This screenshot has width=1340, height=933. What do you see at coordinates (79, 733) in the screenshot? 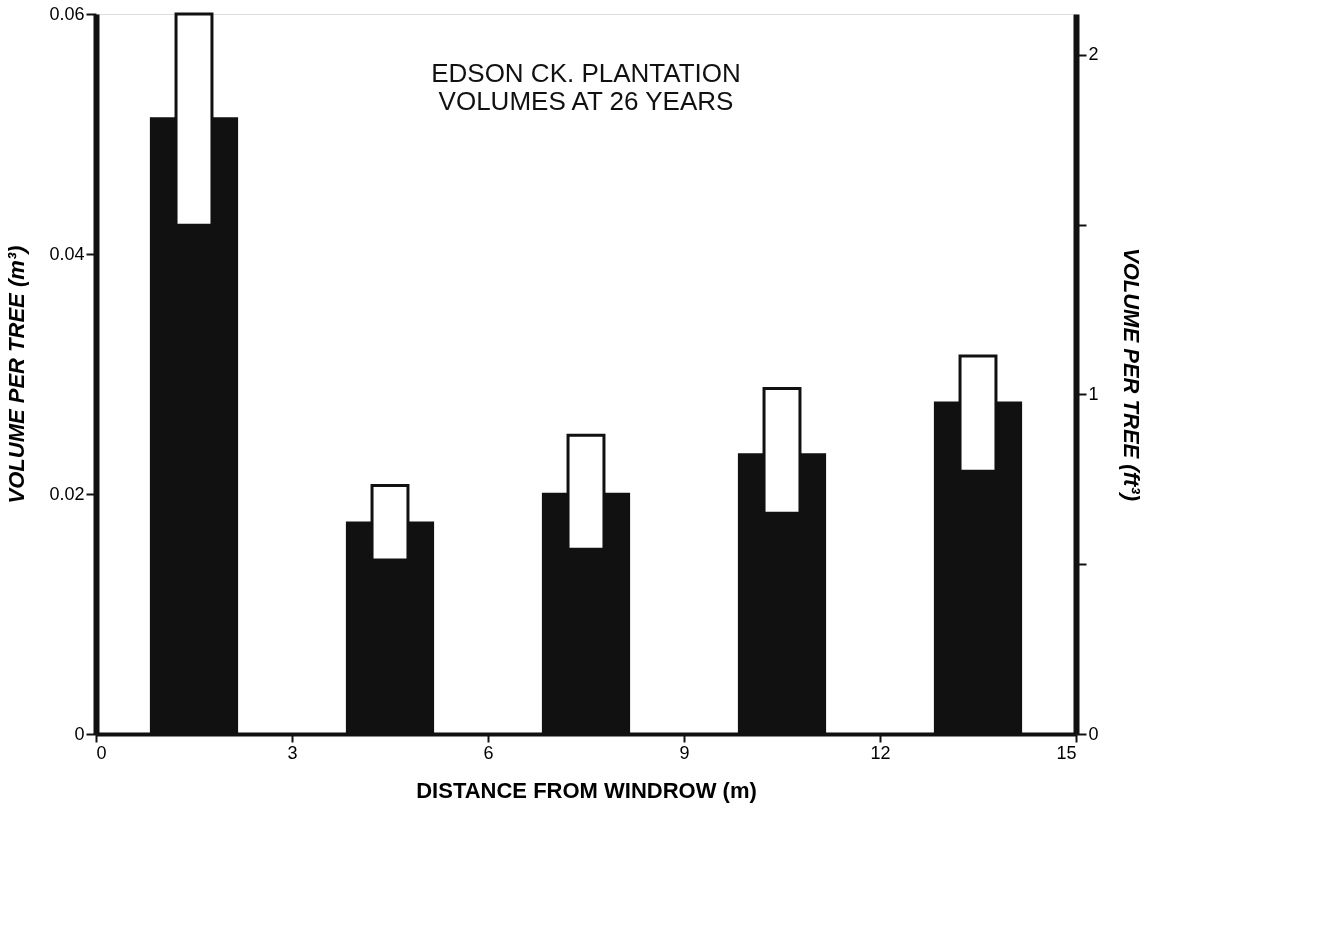
I see `y-tick-label: 0` at bounding box center [79, 733].